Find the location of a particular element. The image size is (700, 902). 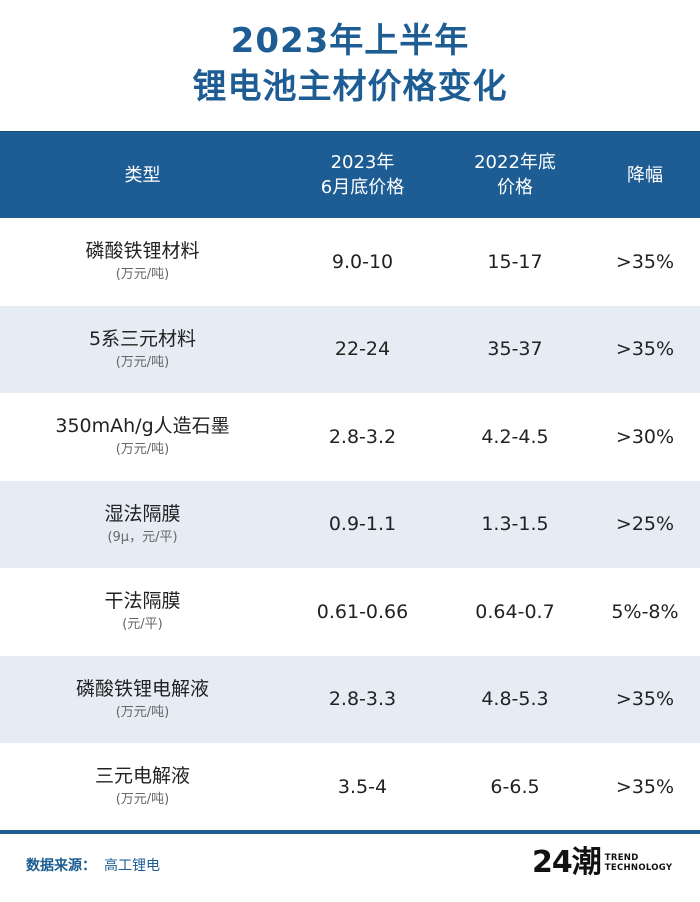

price-2023-cell: 0.9-1.1 is located at coordinates (362, 524).